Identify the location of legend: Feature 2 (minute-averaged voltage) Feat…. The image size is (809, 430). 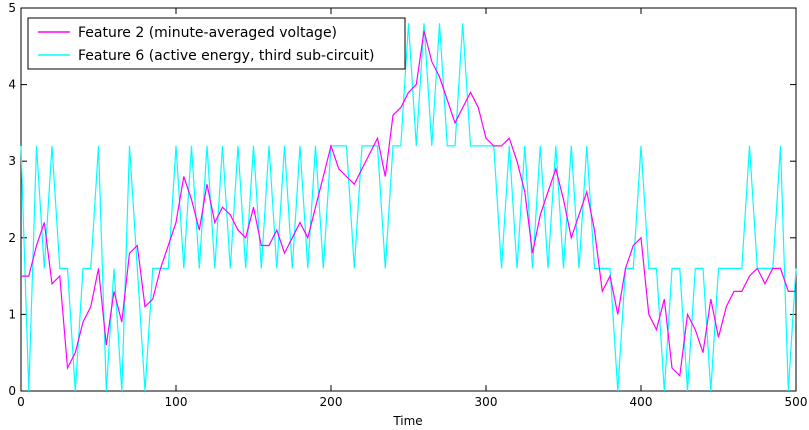
(216, 43).